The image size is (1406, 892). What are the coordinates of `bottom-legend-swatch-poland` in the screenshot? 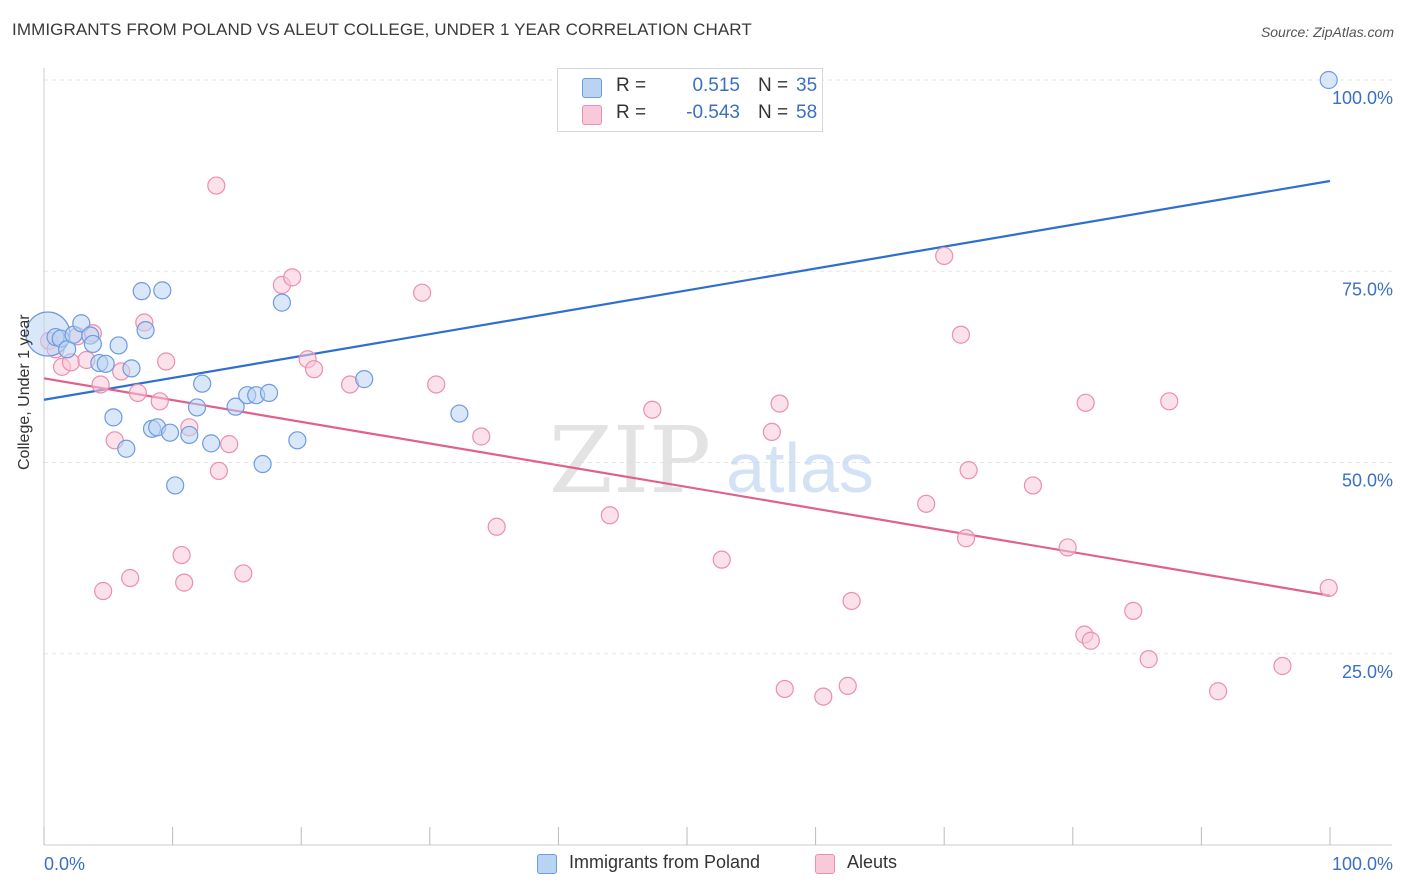 It's located at (547, 864).